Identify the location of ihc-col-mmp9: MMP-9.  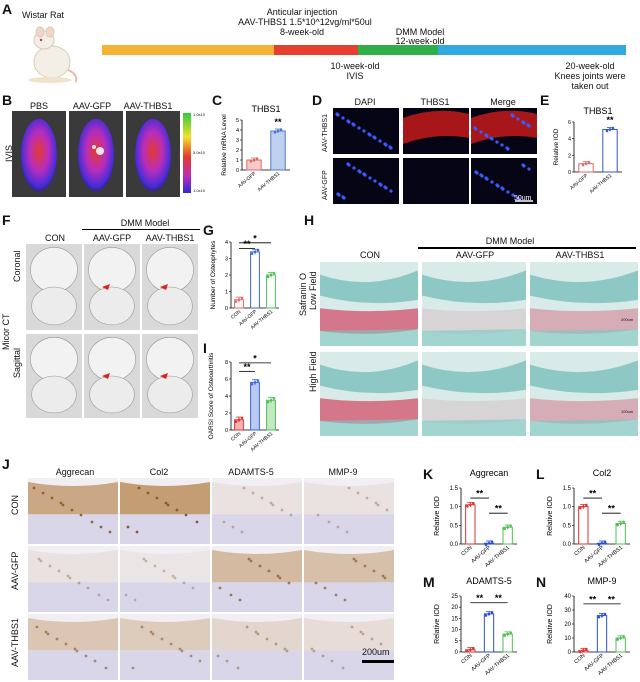
(343, 472).